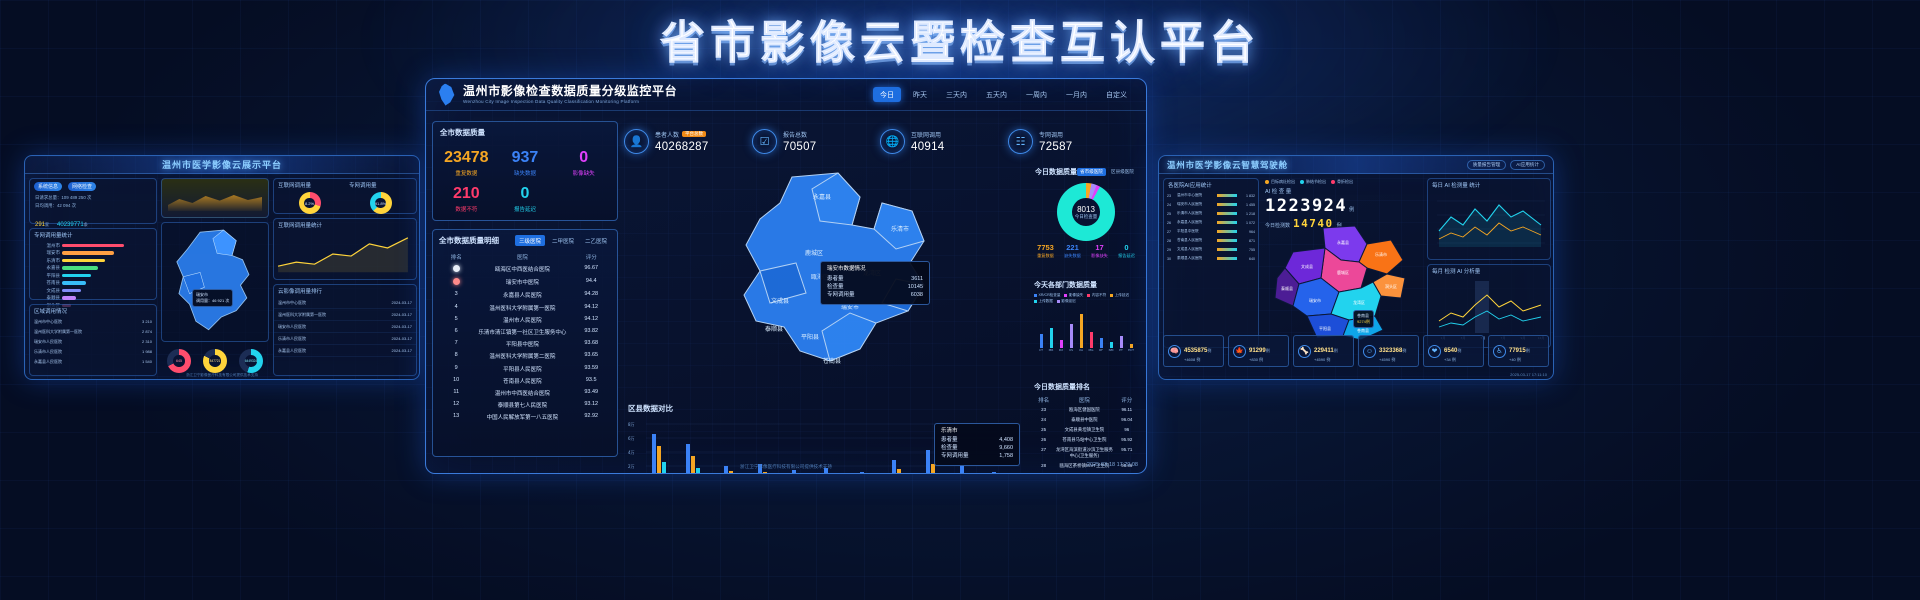  I want to click on today-tab-1: 区县级医院, so click(1122, 171).